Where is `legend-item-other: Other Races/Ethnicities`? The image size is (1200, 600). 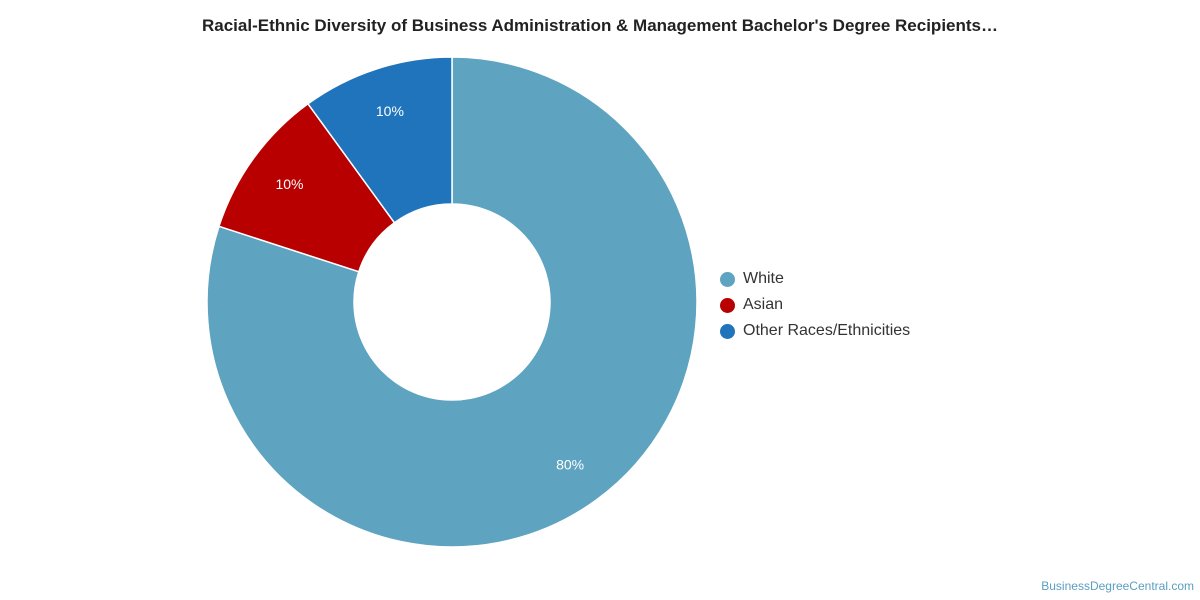 legend-item-other: Other Races/Ethnicities is located at coordinates (815, 331).